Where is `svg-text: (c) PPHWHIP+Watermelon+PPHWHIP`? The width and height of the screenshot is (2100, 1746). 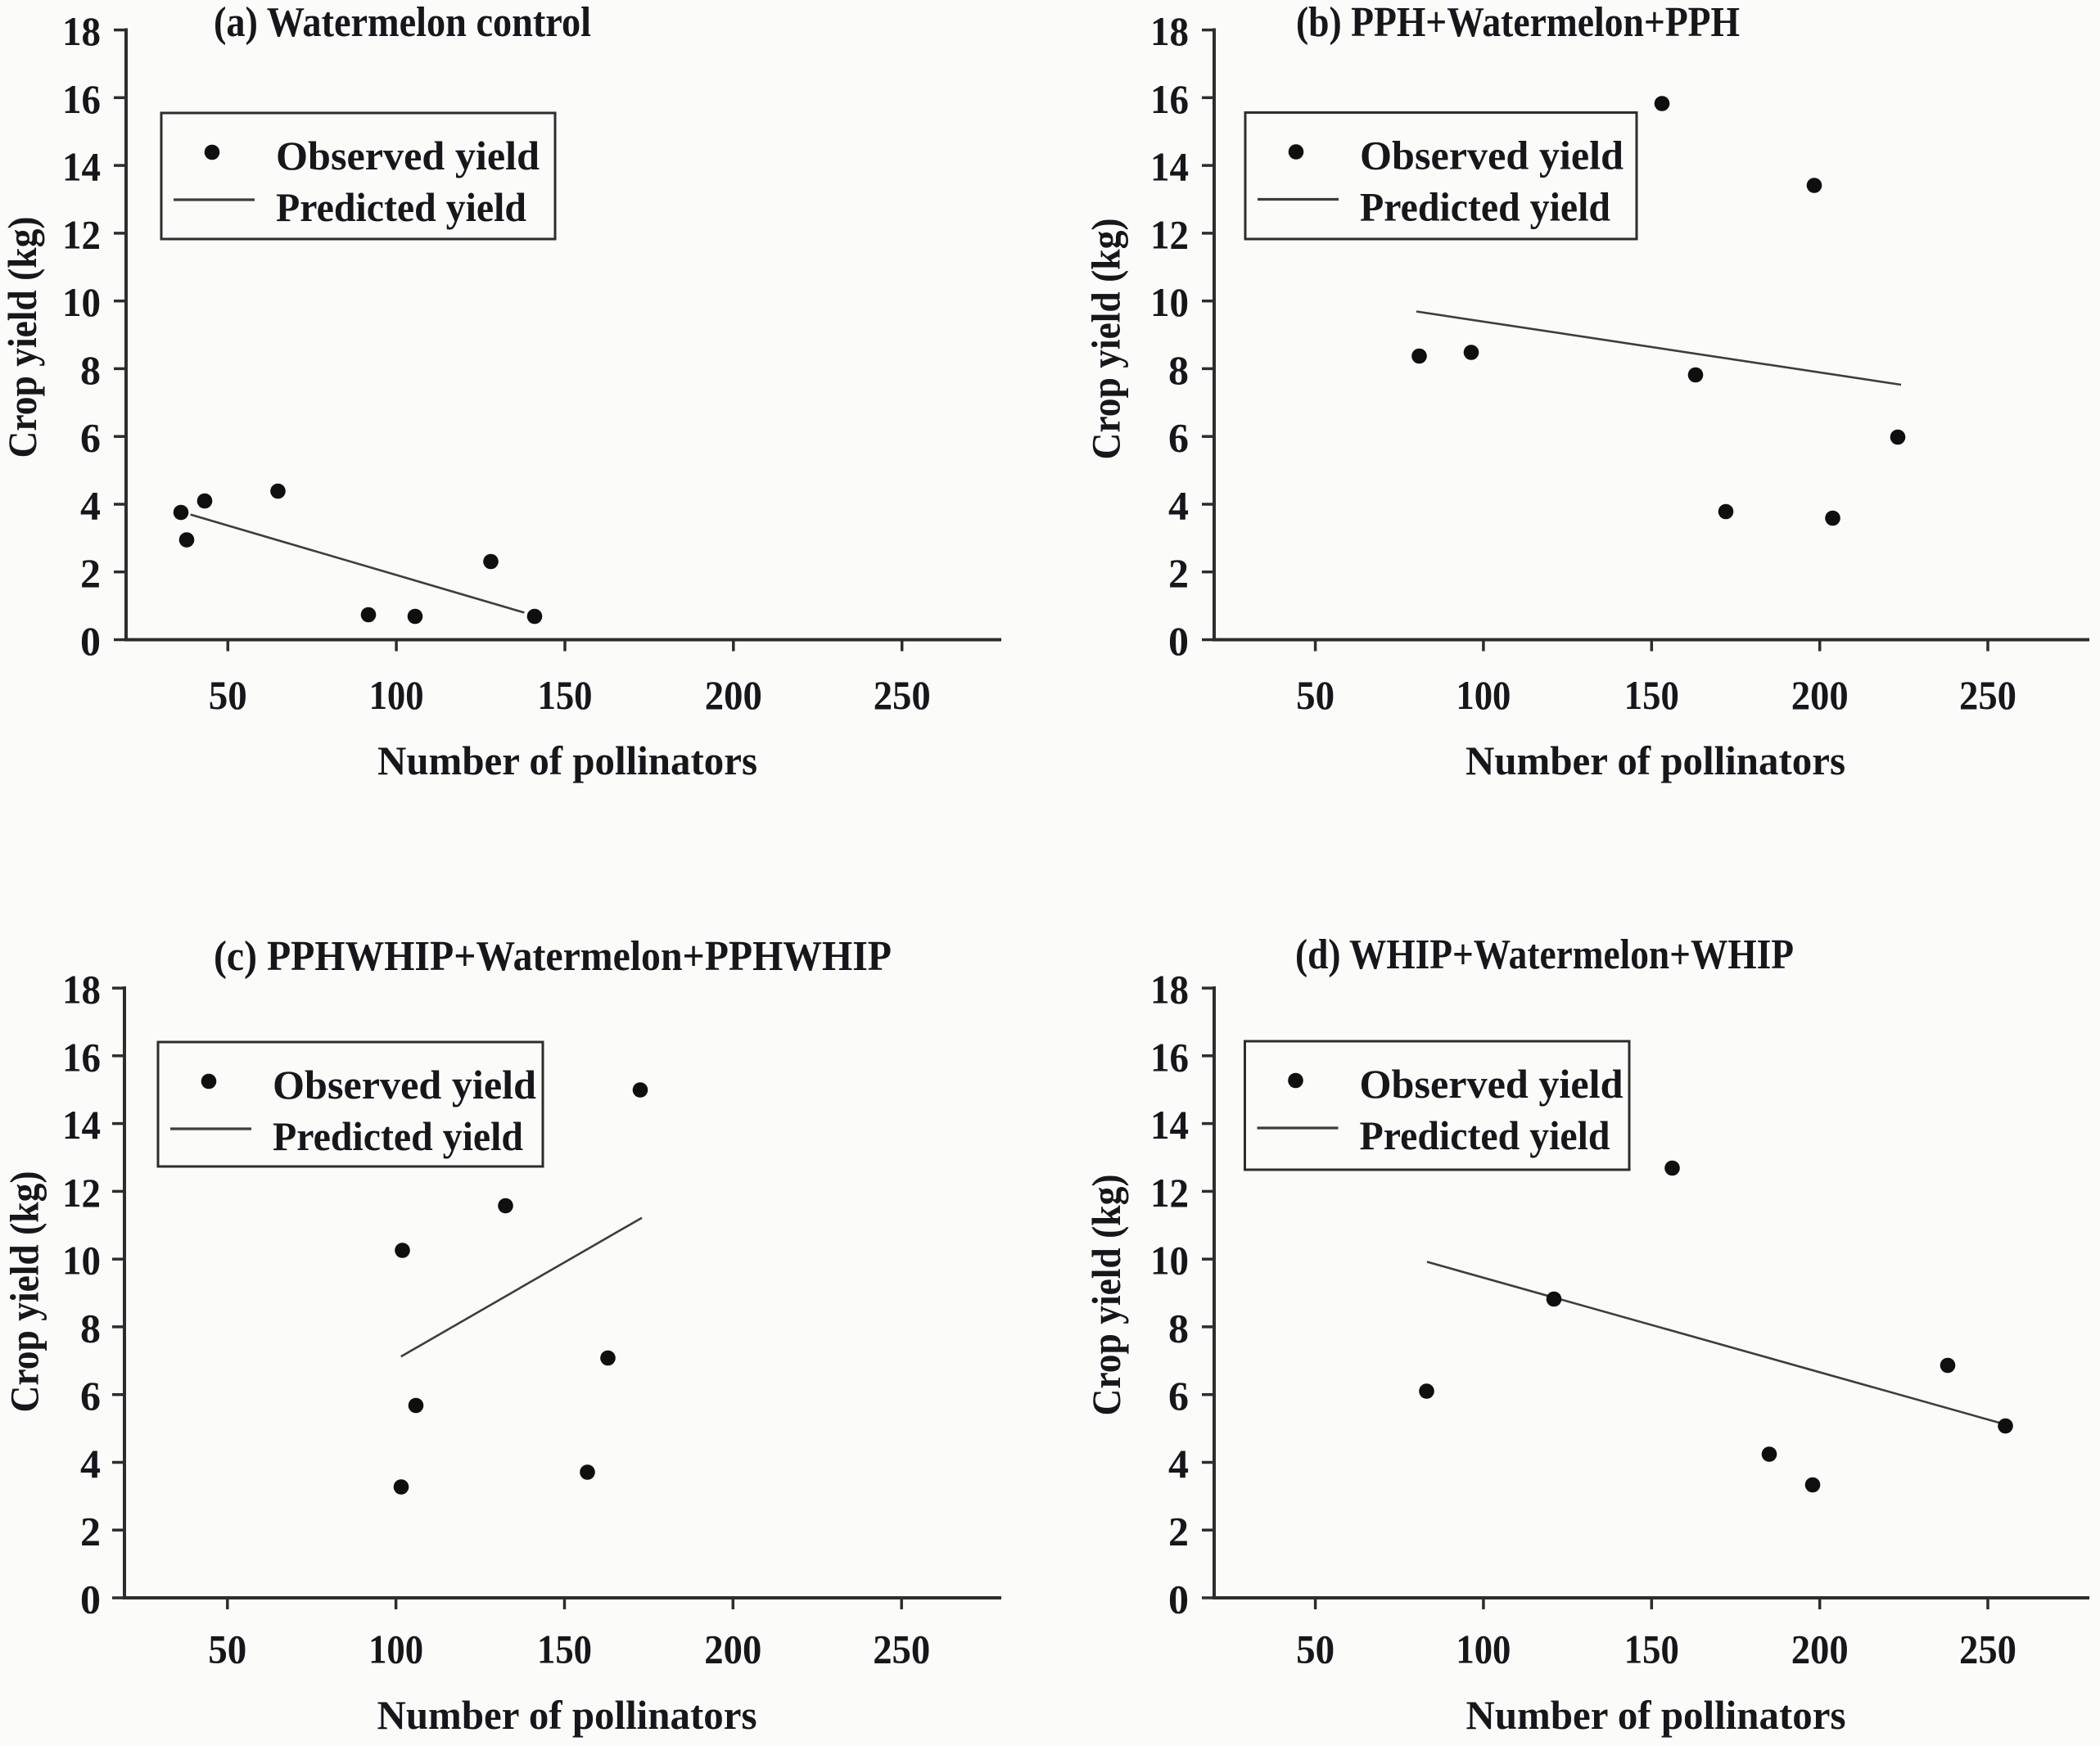 svg-text: (c) PPHWHIP+Watermelon+PPHWHIP is located at coordinates (553, 957).